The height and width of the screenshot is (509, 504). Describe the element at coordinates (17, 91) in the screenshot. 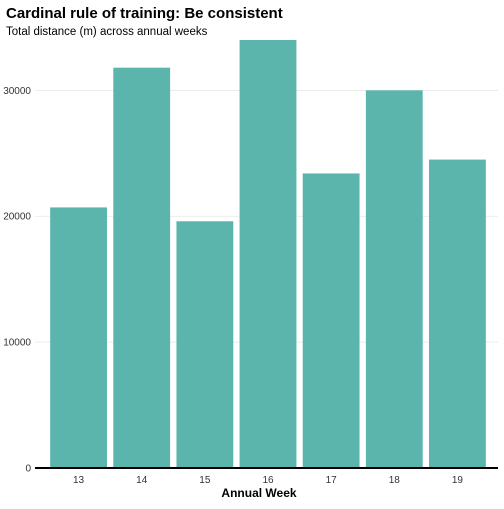

I see `y-tick-label: 30000` at that location.